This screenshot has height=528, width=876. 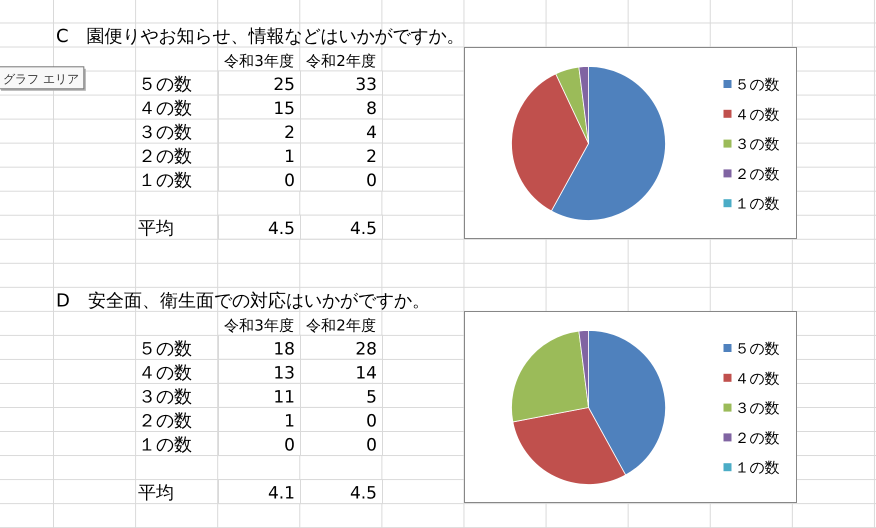 I want to click on cell-label: 4, so click(x=371, y=133).